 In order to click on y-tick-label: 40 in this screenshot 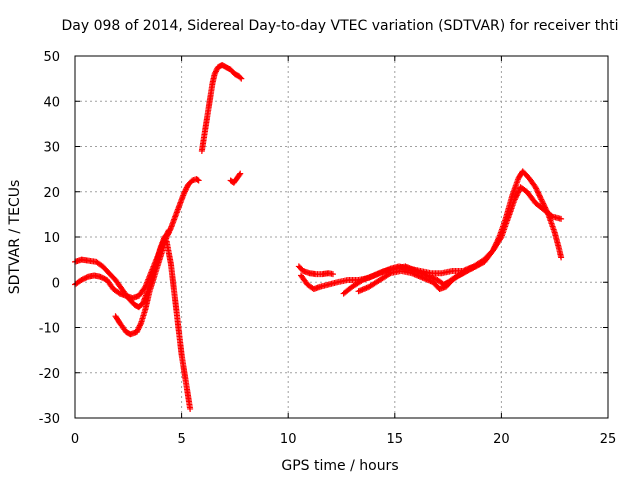, I will do `click(51, 102)`.